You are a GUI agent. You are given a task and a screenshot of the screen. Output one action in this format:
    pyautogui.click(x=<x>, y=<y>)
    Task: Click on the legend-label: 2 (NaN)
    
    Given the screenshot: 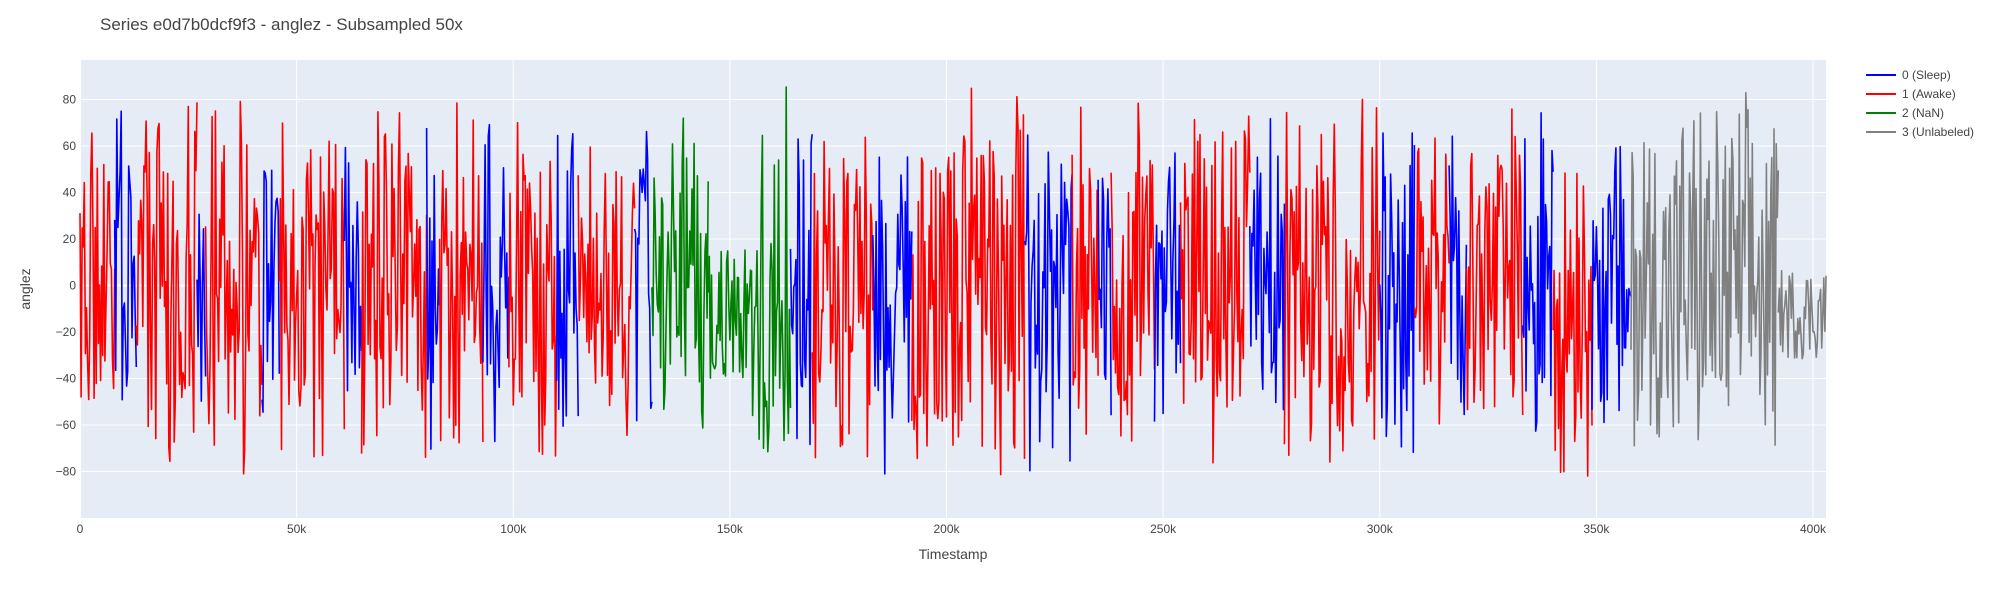 What is the action you would take?
    pyautogui.click(x=1923, y=113)
    